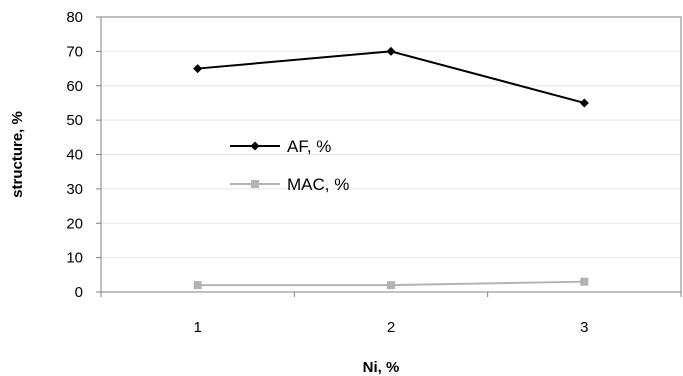 The height and width of the screenshot is (376, 683). I want to click on x-tick-label: 1, so click(197, 327).